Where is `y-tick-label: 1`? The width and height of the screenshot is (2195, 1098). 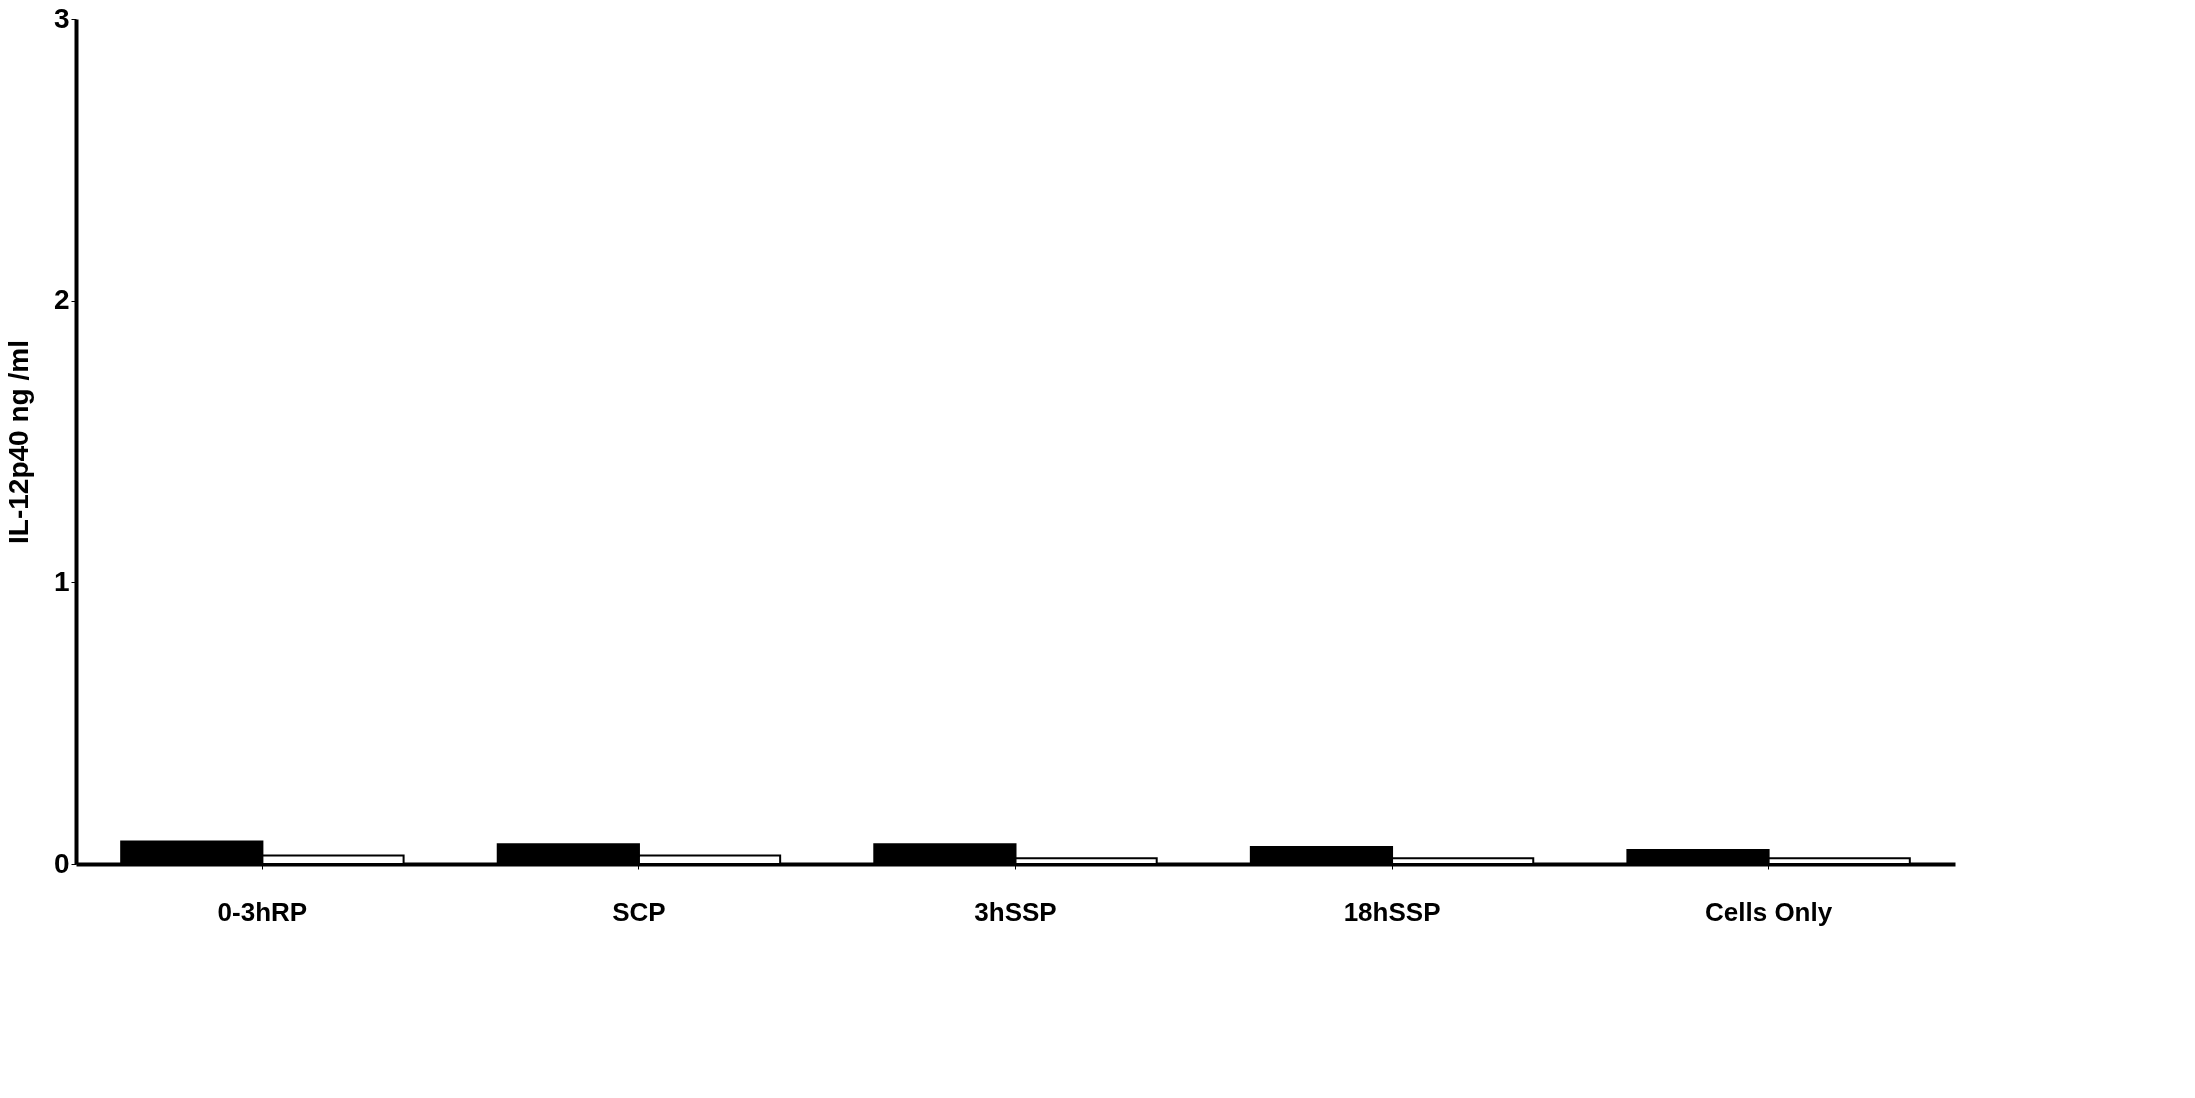
y-tick-label: 1 is located at coordinates (61, 581).